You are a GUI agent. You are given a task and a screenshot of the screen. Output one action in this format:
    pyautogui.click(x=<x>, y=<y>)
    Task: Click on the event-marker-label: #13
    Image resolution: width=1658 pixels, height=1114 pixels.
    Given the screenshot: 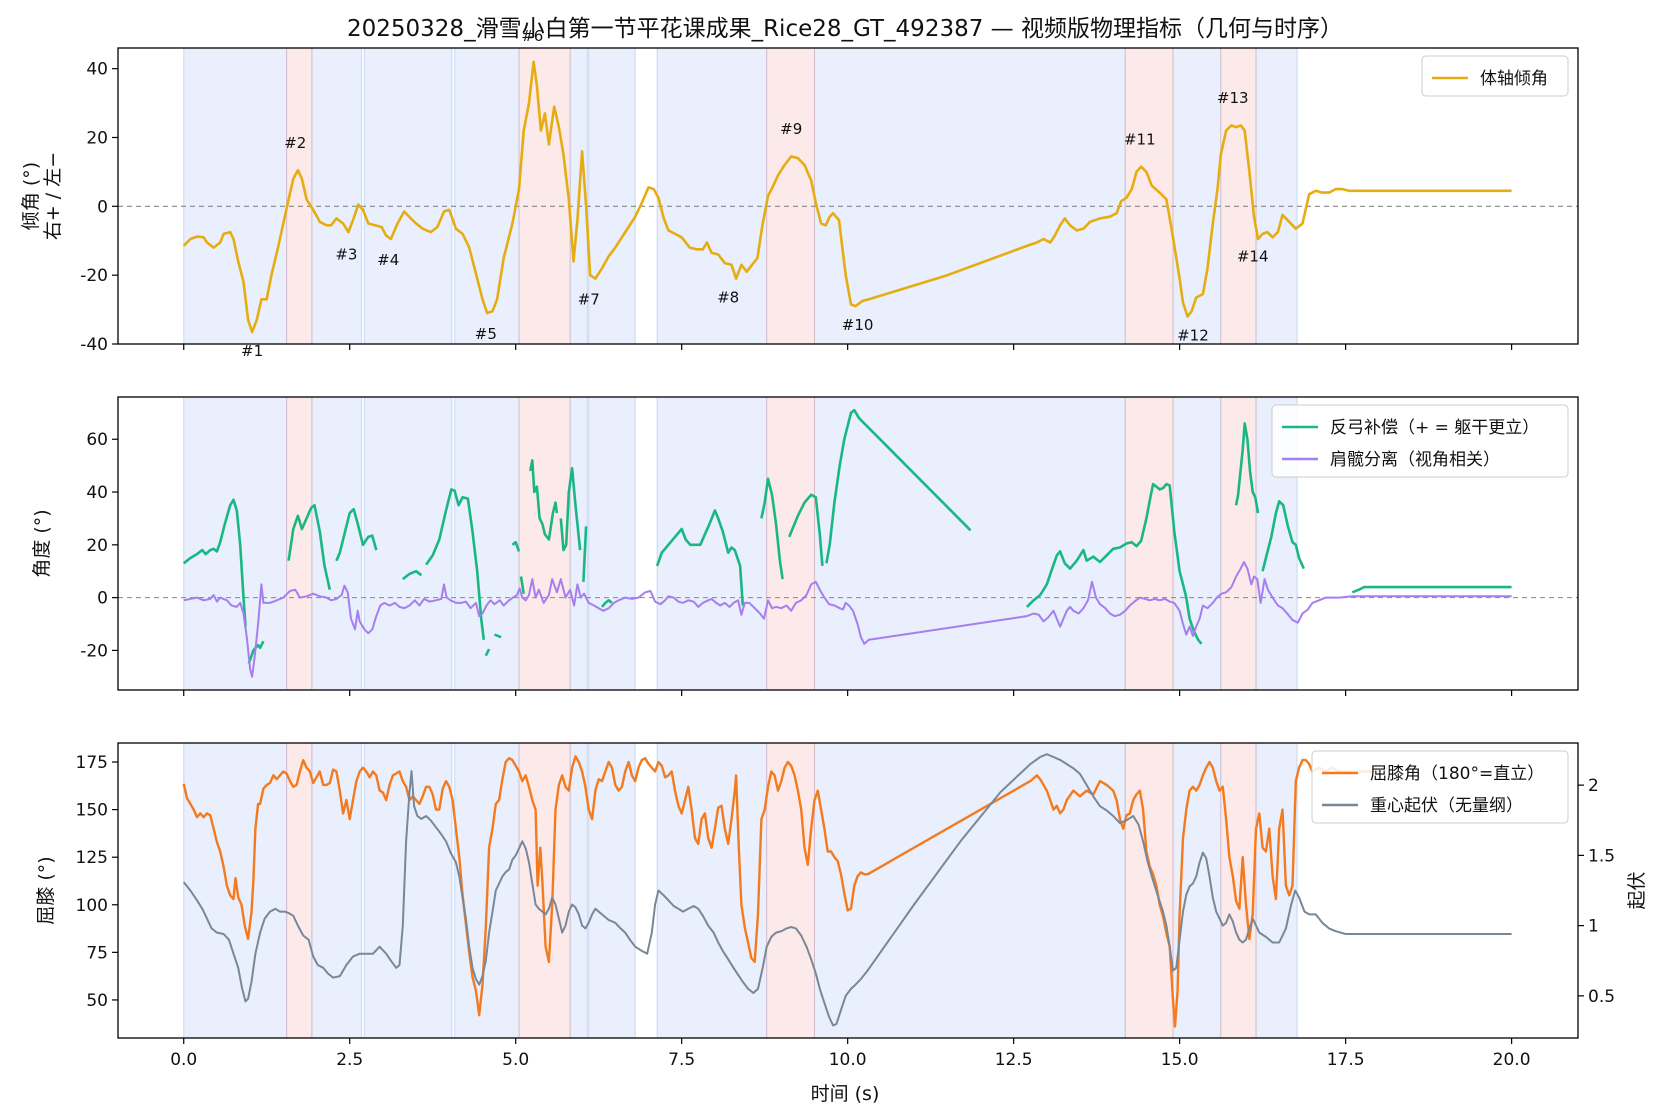 What is the action you would take?
    pyautogui.click(x=1233, y=98)
    